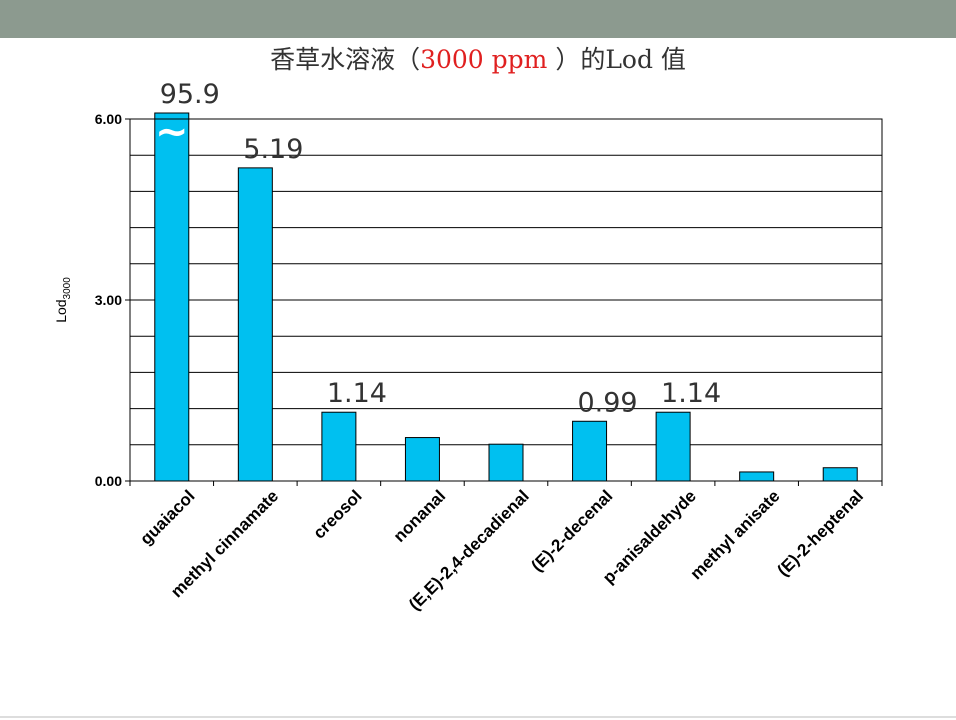 This screenshot has height=720, width=956. I want to click on data-label: 0.99, so click(607, 402).